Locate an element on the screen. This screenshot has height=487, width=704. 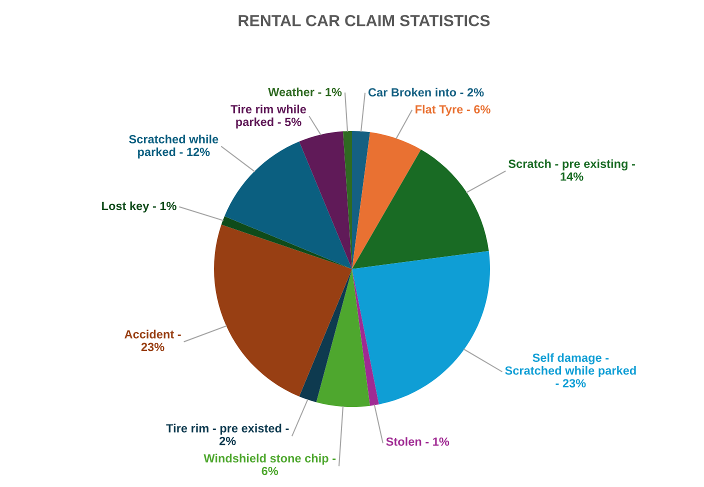
chart-title: RENTAL CAR CLAIM STATISTICS is located at coordinates (364, 20).